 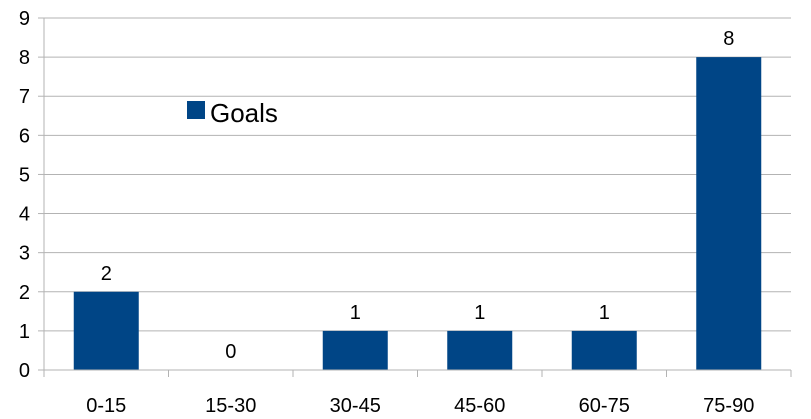 What do you see at coordinates (479, 406) in the screenshot?
I see `category-label-45-60: 45-60` at bounding box center [479, 406].